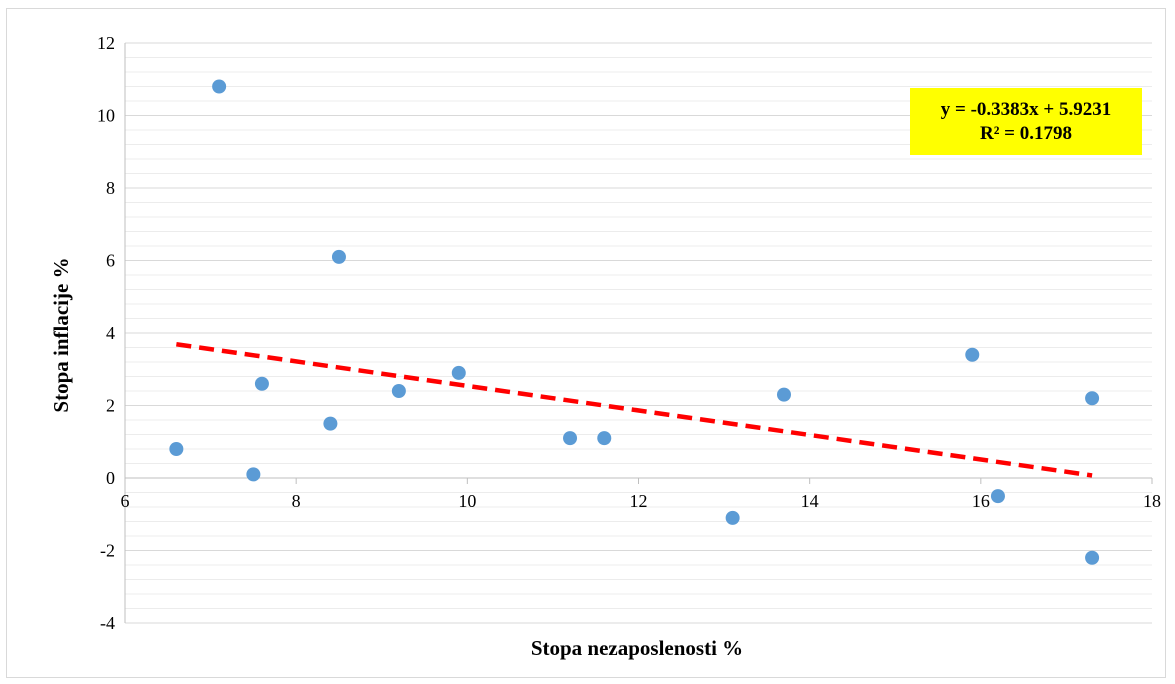  I want to click on y-tick-labels: -4 -2 0 2 4 6 8 10 12, so click(106, 333).